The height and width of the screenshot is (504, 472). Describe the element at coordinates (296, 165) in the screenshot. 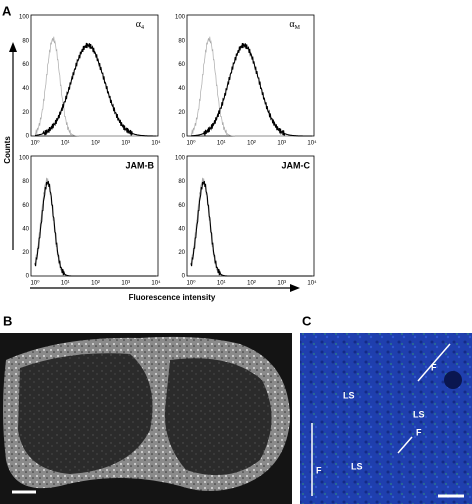

I see `plot-title: JAM-C` at that location.